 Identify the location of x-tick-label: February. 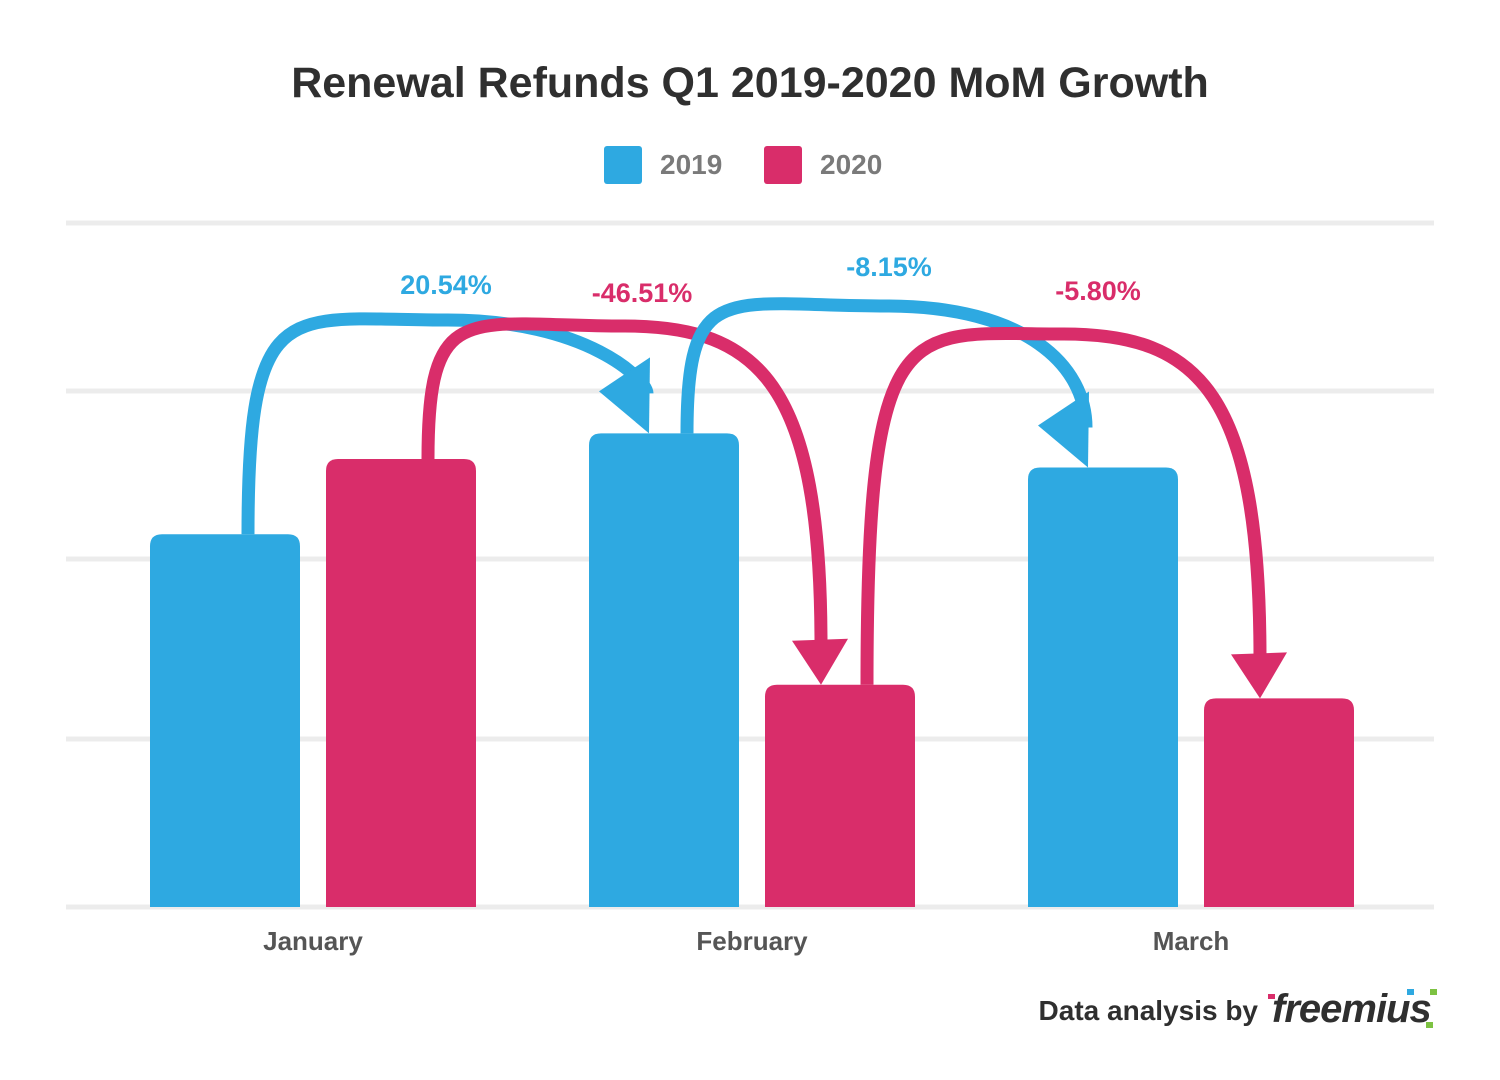
(752, 941).